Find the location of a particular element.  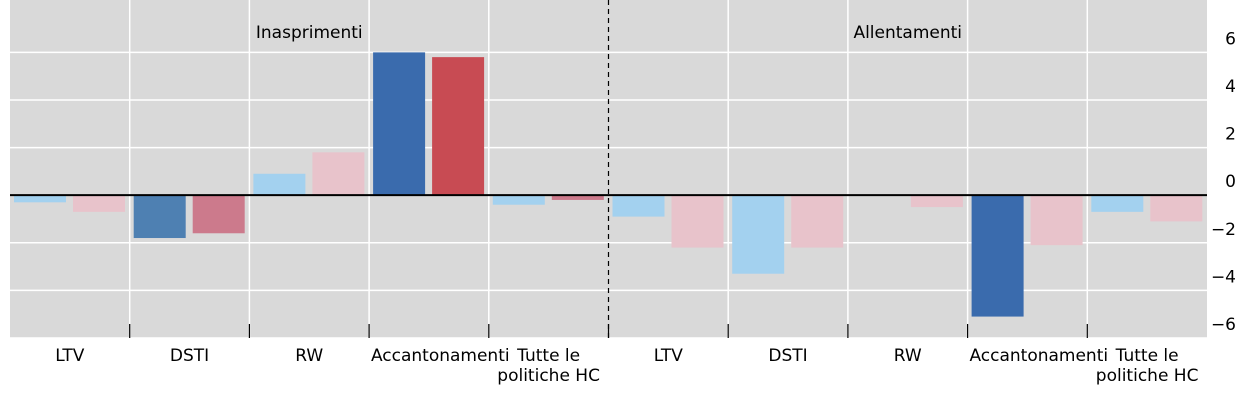

section-label: Allentamenti is located at coordinates (907, 33).